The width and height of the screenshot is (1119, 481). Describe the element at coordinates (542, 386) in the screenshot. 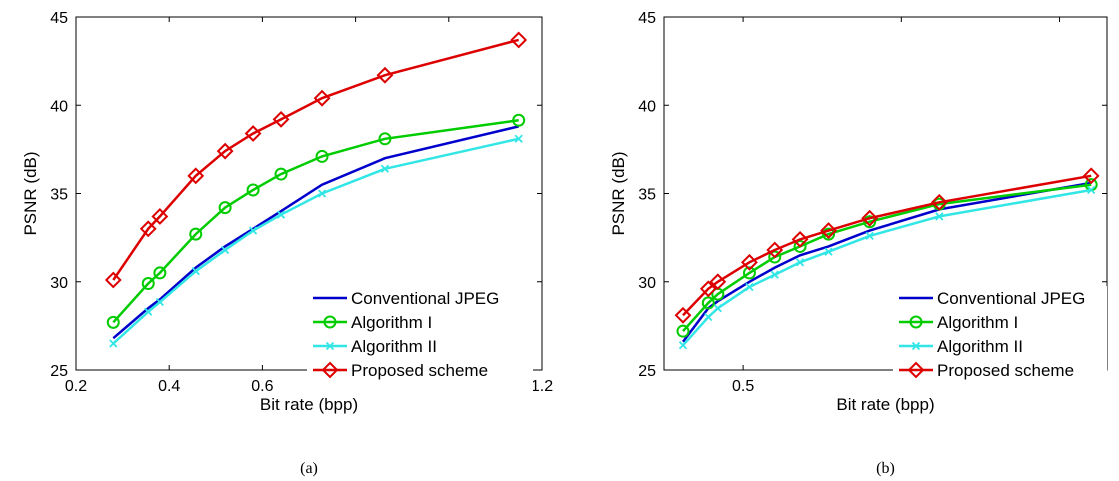

I see `x-tick-label: 1.2` at that location.